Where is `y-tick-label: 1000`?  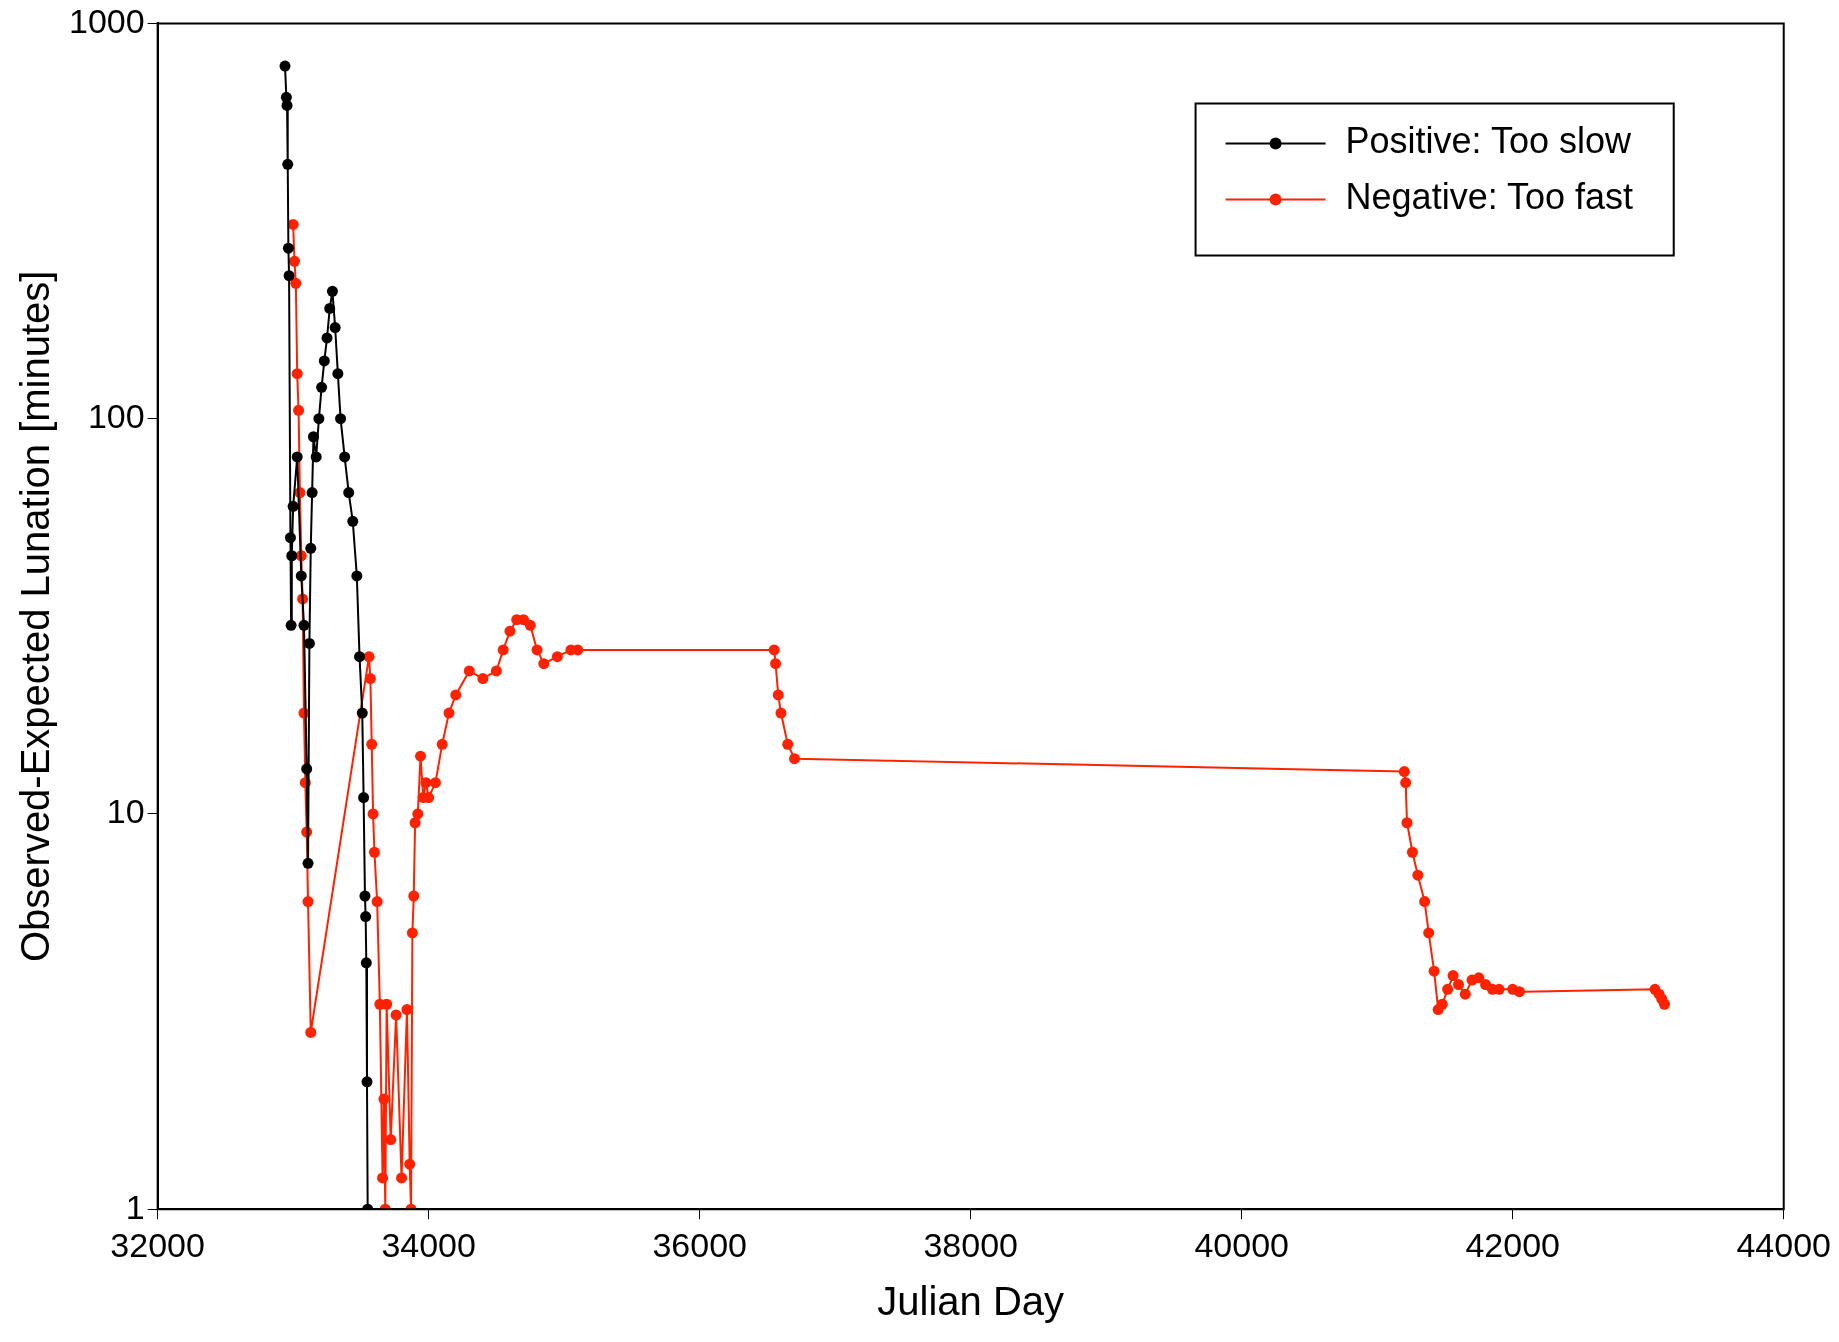 y-tick-label: 1000 is located at coordinates (107, 20).